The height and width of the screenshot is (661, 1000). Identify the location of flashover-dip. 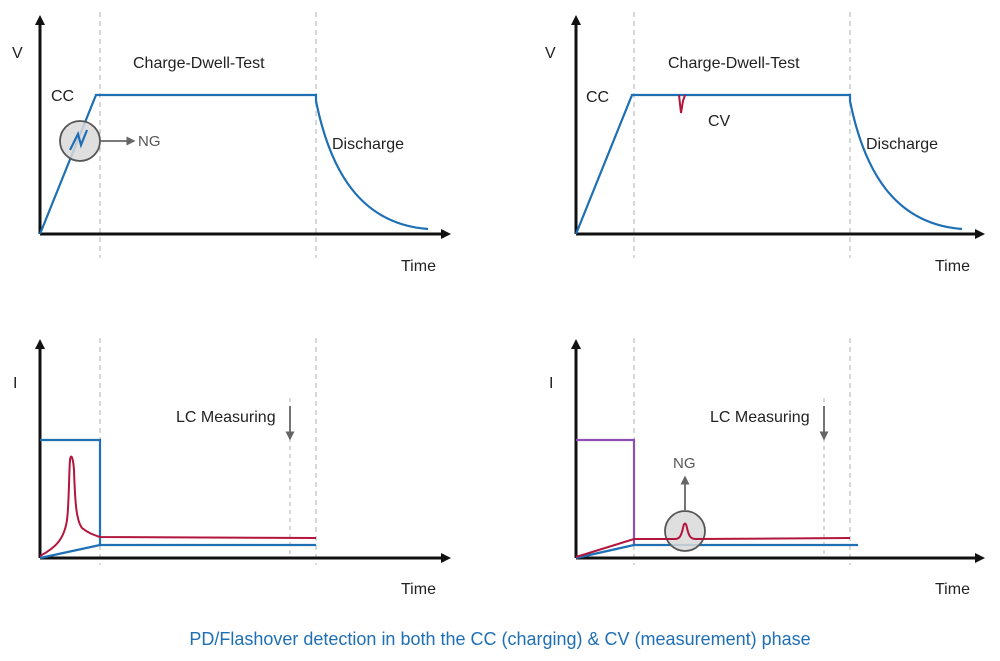
(682, 104).